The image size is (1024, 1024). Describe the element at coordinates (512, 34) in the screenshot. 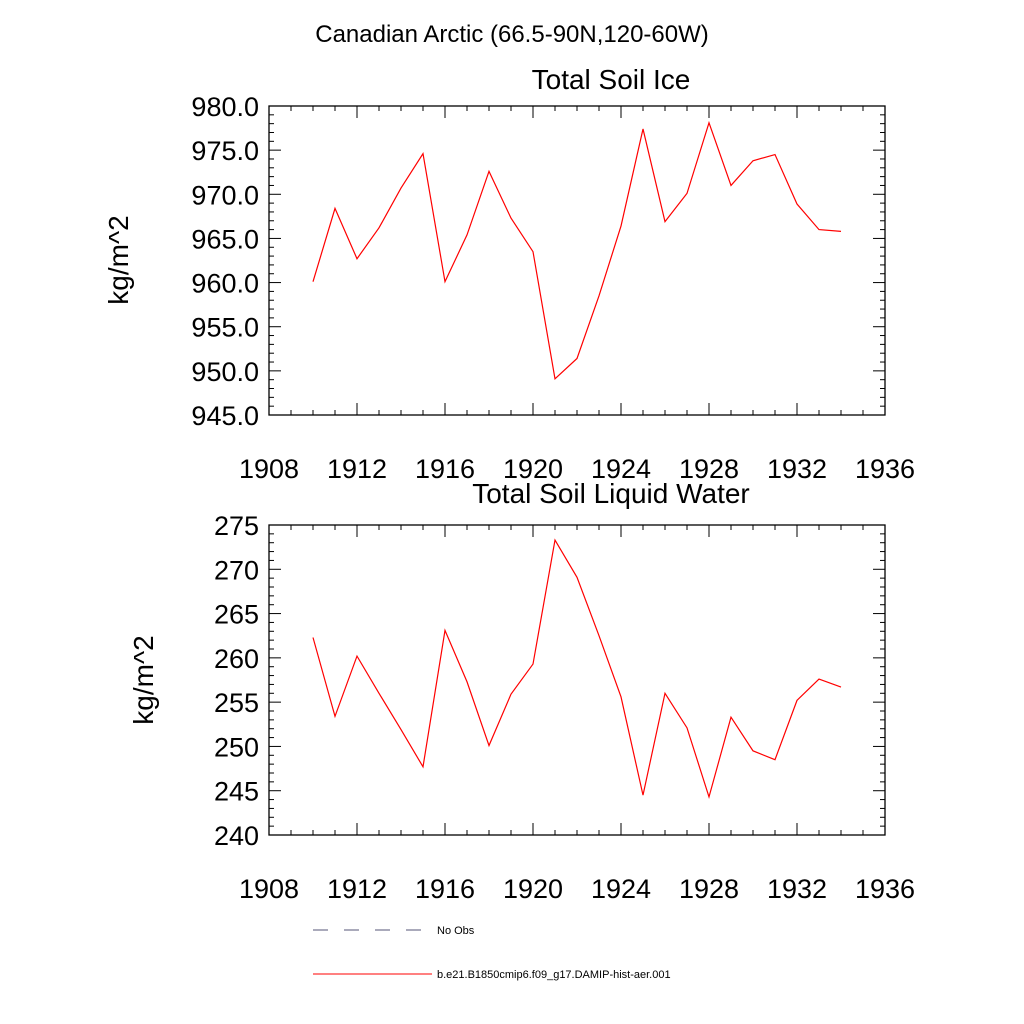

I see `figure-main-title: Canadian Arctic (66.5-90N,120-60W)` at that location.